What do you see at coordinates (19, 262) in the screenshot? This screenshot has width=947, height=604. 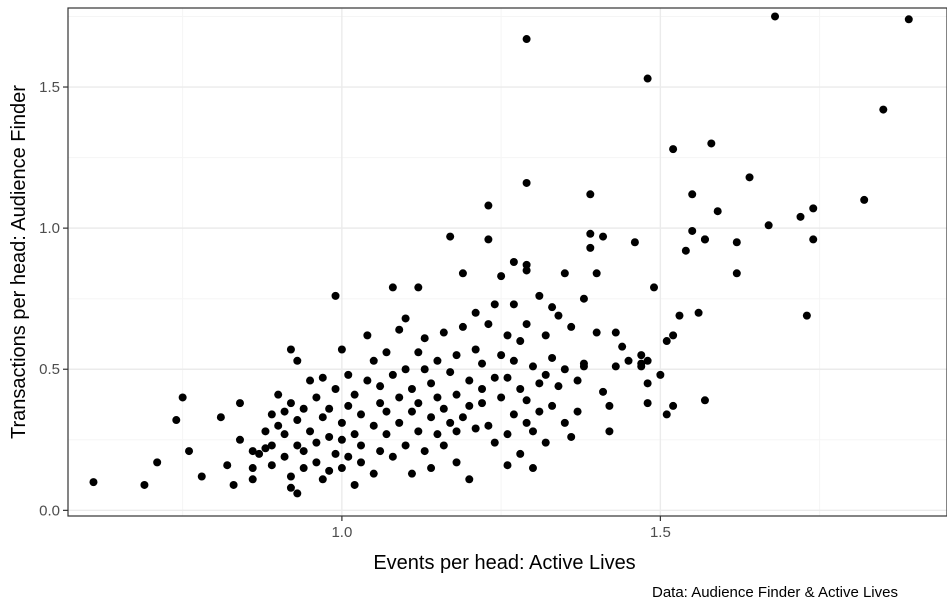 I see `y-axis-title: Transactions per head: Audience Finder` at bounding box center [19, 262].